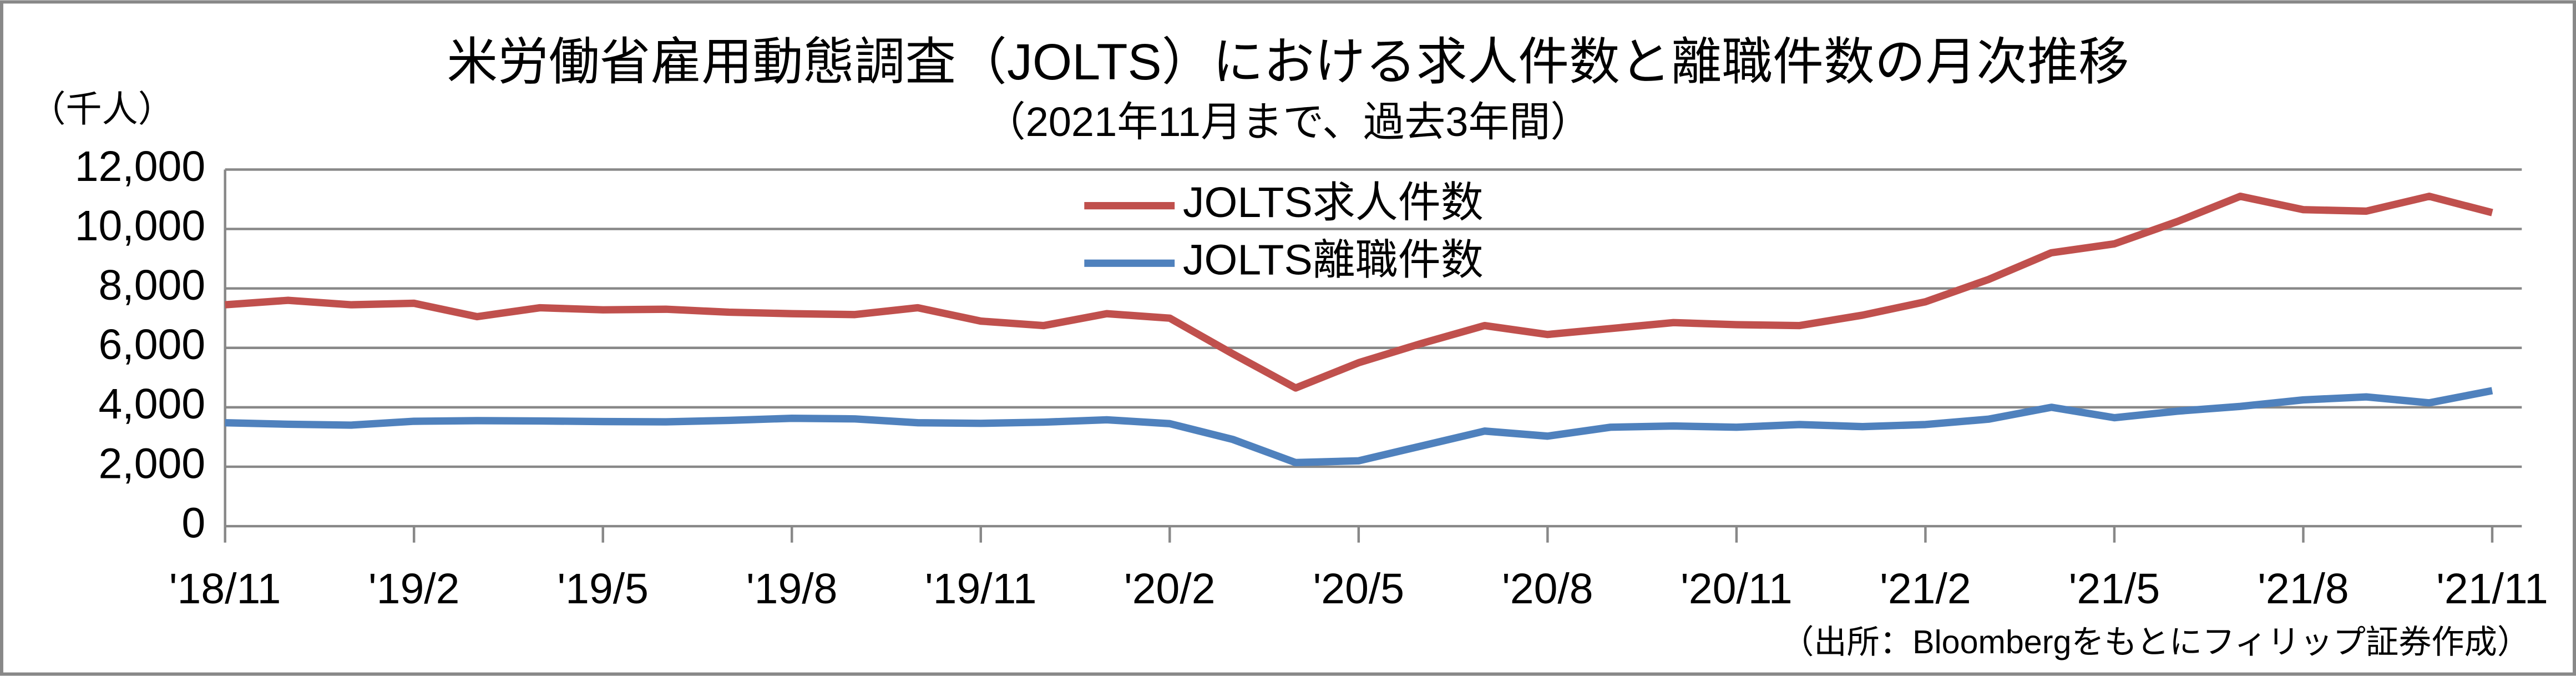 This screenshot has height=676, width=2576. I want to click on y-tick-label: 2,000, so click(152, 463).